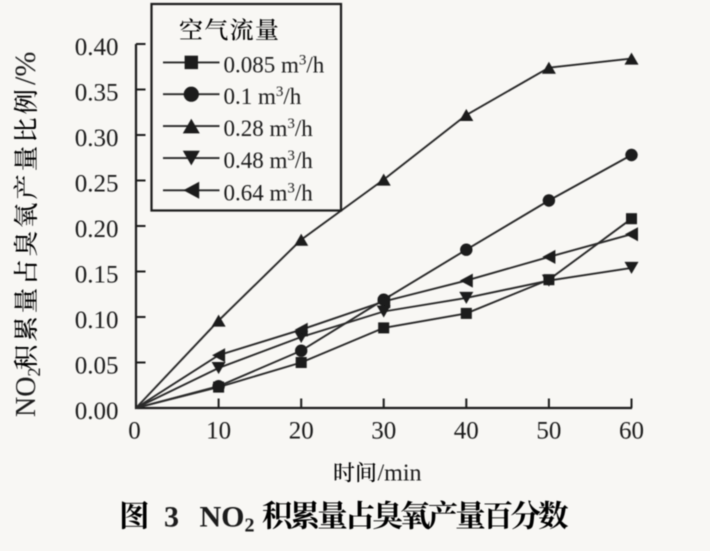 The width and height of the screenshot is (710, 551). Describe the element at coordinates (466, 431) in the screenshot. I see `svg-text: 40` at that location.